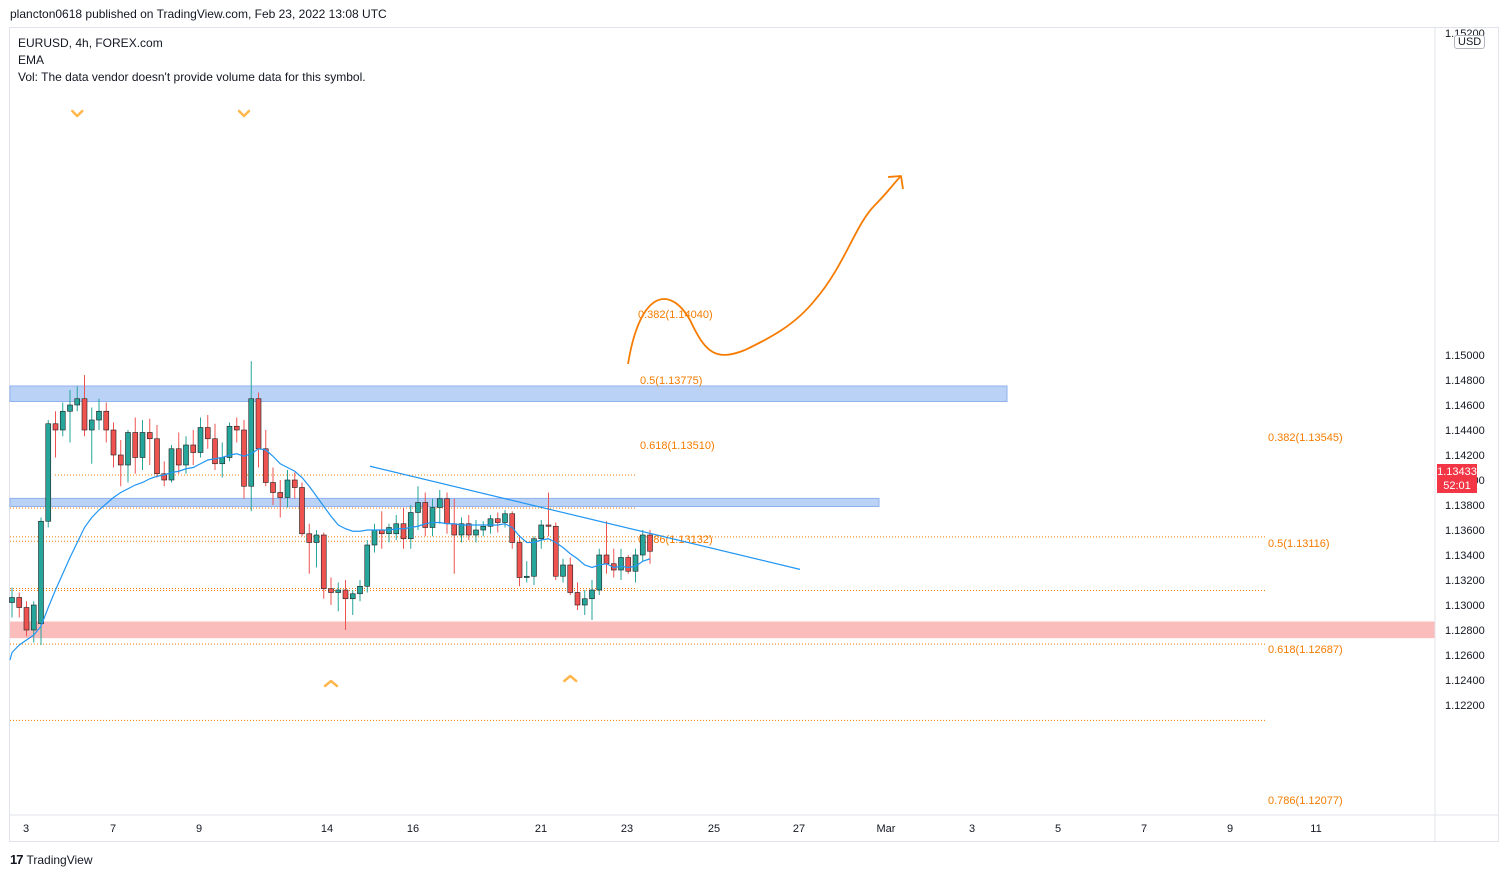 This screenshot has height=878, width=1509. I want to click on time-tick-label: 11, so click(1315, 829).